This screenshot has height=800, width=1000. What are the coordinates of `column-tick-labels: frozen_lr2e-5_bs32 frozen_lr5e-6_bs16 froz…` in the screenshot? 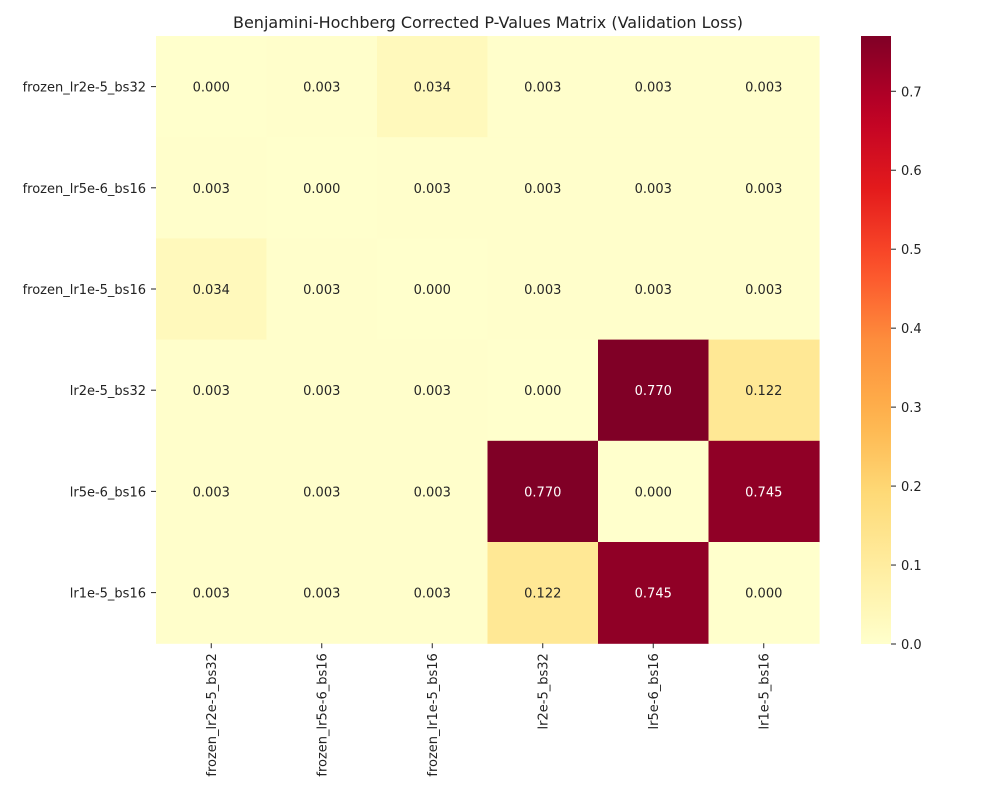 It's located at (489, 710).